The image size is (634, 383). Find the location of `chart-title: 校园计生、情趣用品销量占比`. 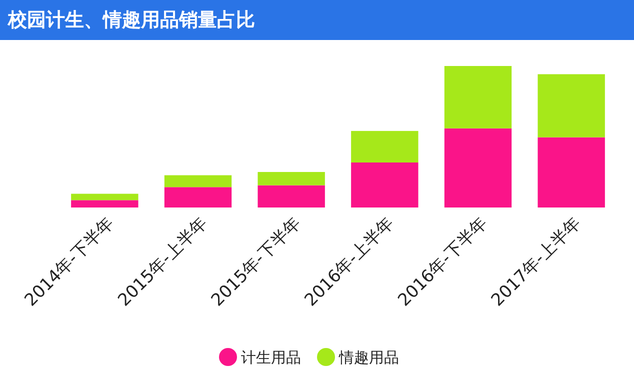

chart-title: 校园计生、情趣用品销量占比 is located at coordinates (131, 20).